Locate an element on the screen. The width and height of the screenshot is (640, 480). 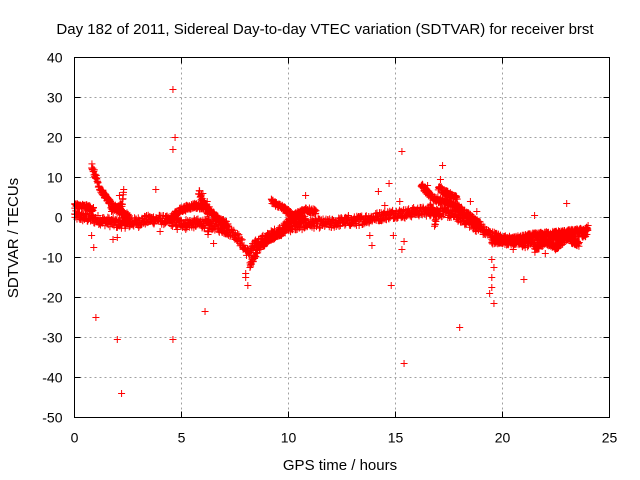
y-tick-label: -40 is located at coordinates (52, 378).